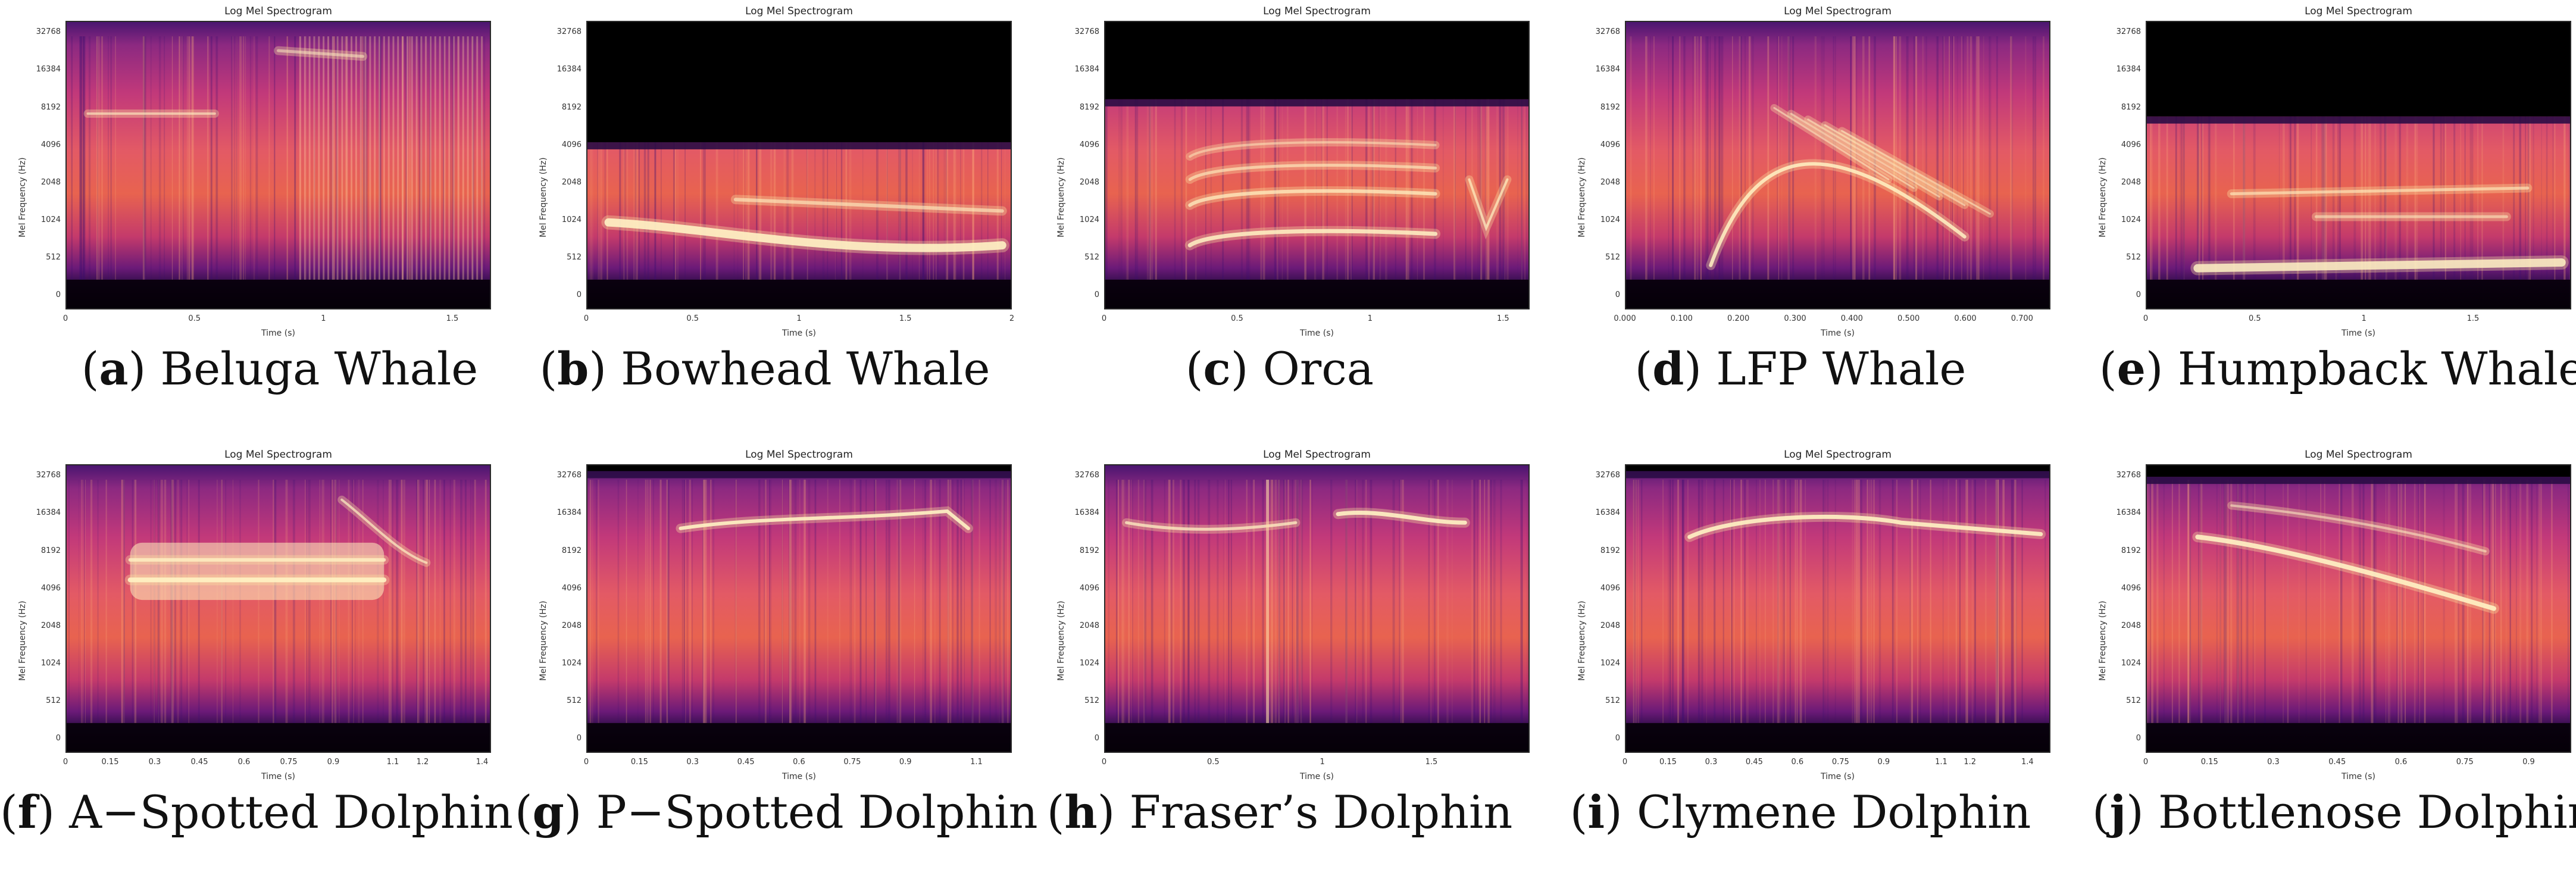 This screenshot has height=882, width=2576. I want to click on caption-text: A−Spotted Dolphin, so click(291, 812).